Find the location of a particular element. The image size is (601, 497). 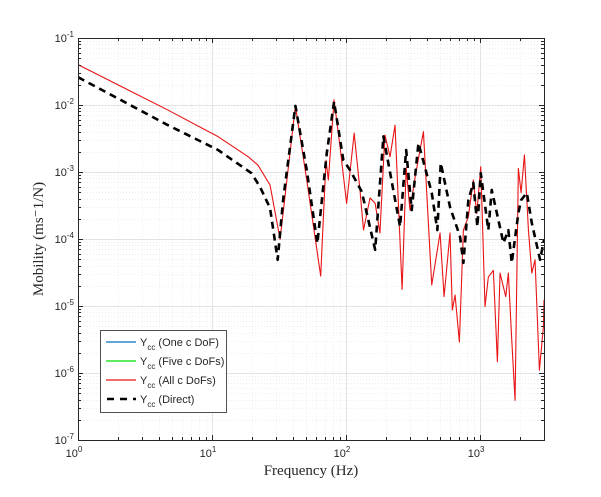

y-tick-label: 10⁻⁵ is located at coordinates (65, 305).